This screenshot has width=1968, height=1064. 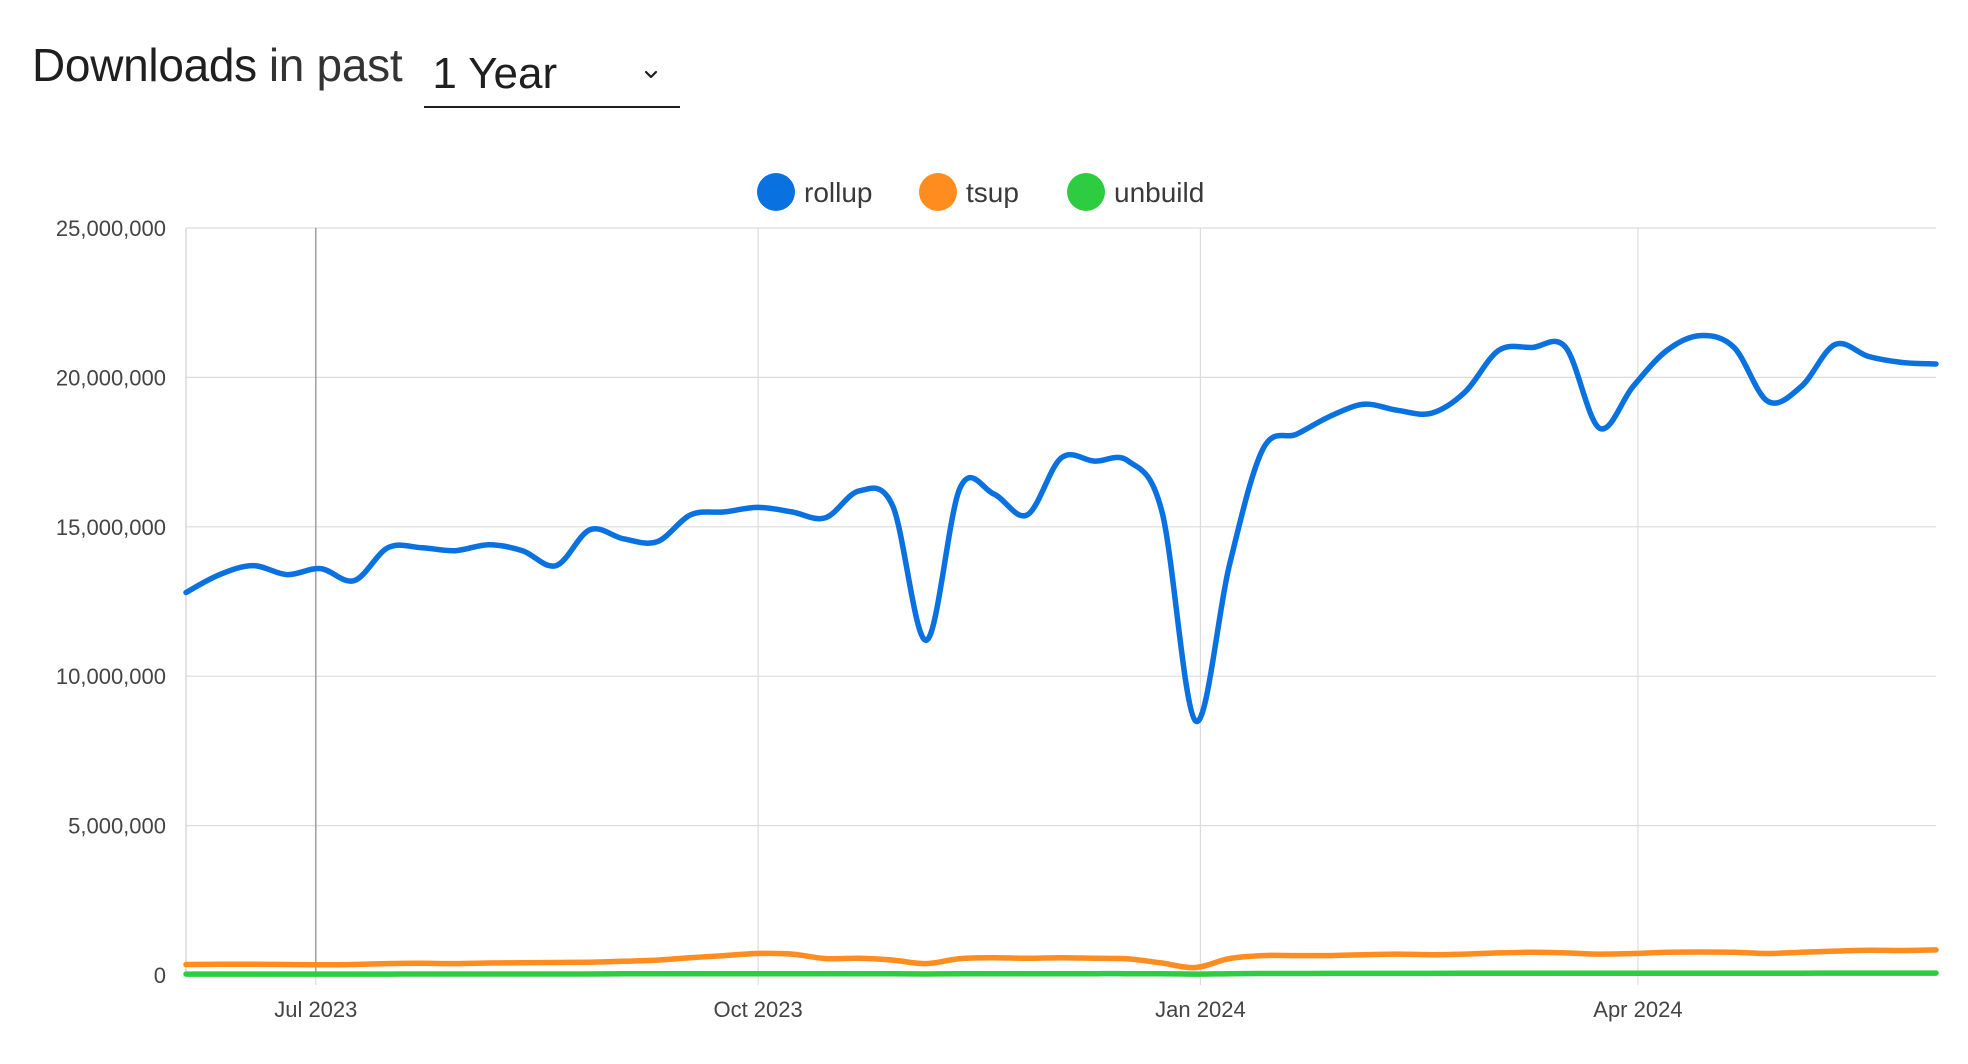 What do you see at coordinates (495, 73) in the screenshot?
I see `time-range-value: 1 Year` at bounding box center [495, 73].